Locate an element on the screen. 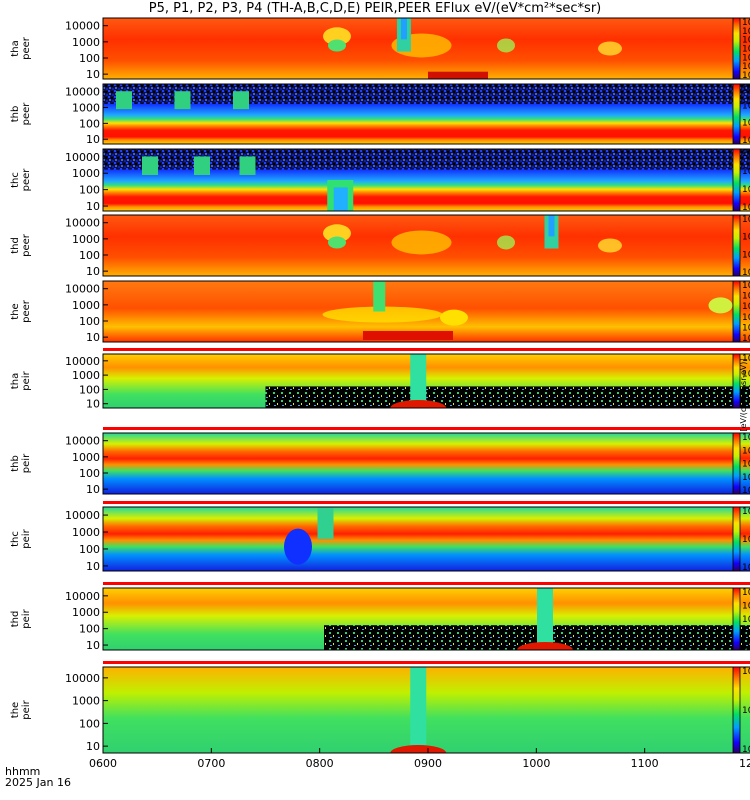  panel-ylabel: thbpeir is located at coordinates (21, 463).